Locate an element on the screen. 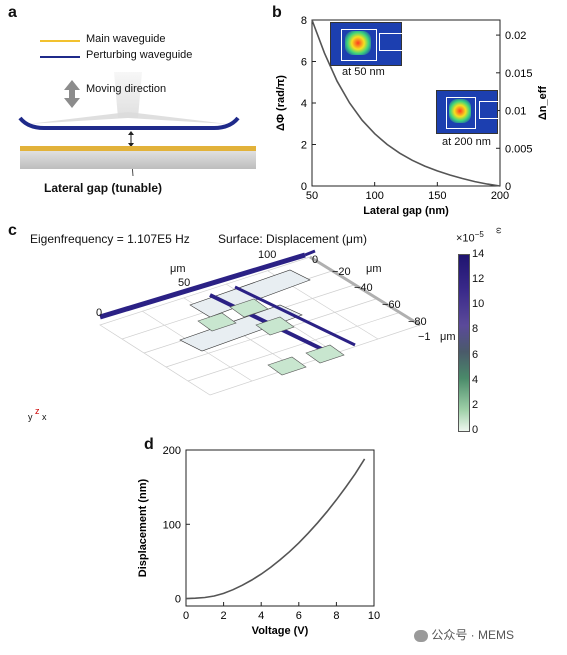 The width and height of the screenshot is (567, 655). x-tick-label: 4 is located at coordinates (261, 616).